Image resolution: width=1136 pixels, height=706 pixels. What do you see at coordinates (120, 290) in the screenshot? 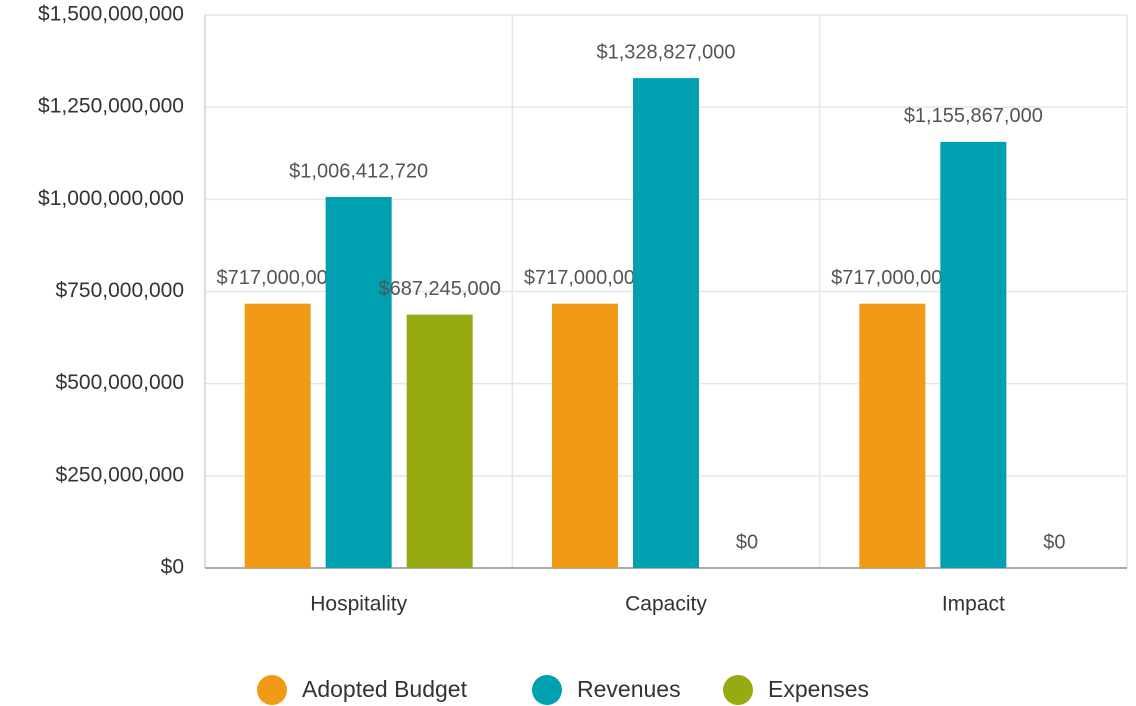
I see `y-tick-label: $750,000,000` at bounding box center [120, 290].